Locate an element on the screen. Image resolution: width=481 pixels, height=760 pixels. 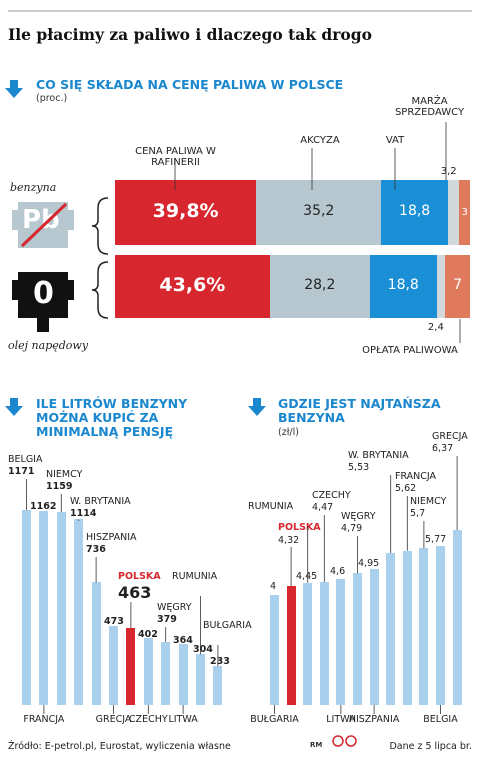
value-label: 3 is located at coordinates (464, 212).